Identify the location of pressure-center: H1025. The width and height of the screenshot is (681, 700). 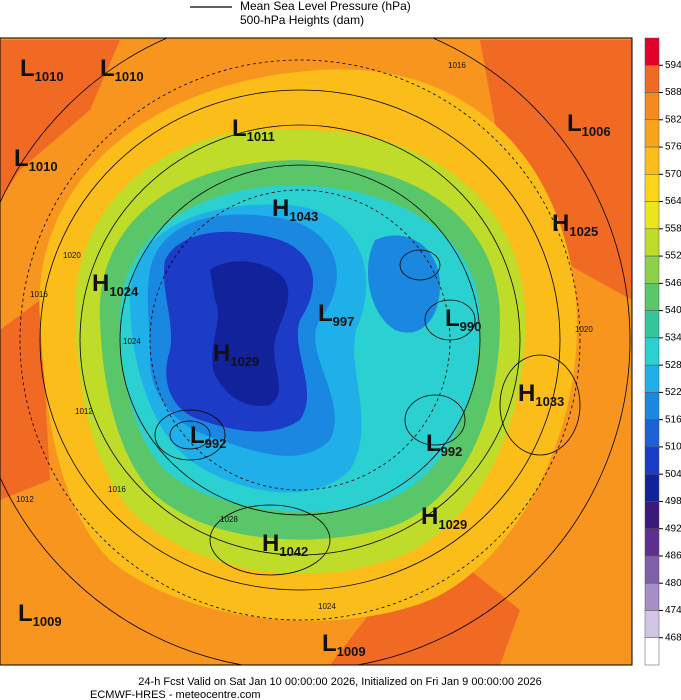
(575, 224).